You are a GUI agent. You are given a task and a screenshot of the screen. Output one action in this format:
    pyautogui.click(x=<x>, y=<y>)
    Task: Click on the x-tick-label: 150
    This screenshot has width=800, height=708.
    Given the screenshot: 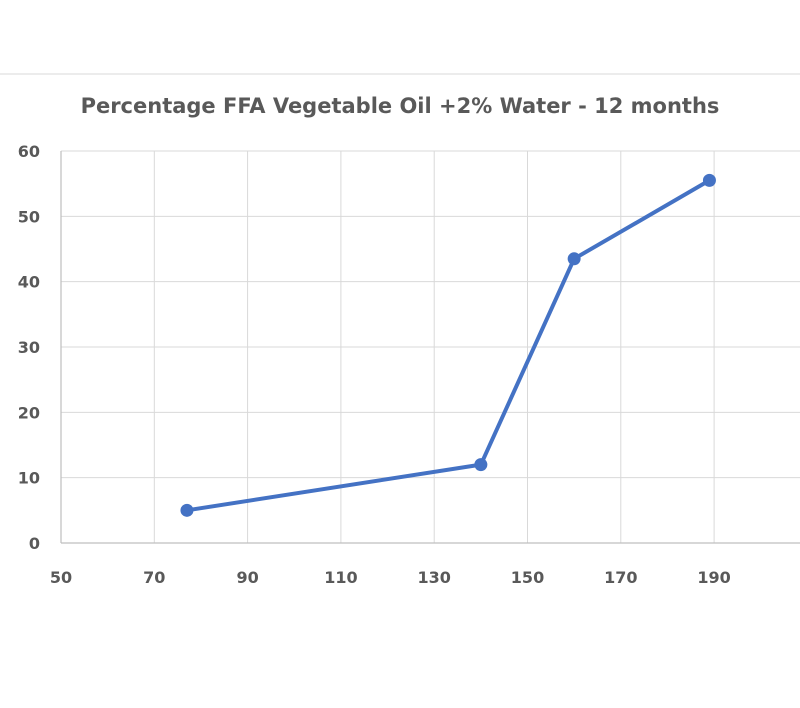 What is the action you would take?
    pyautogui.click(x=527, y=577)
    